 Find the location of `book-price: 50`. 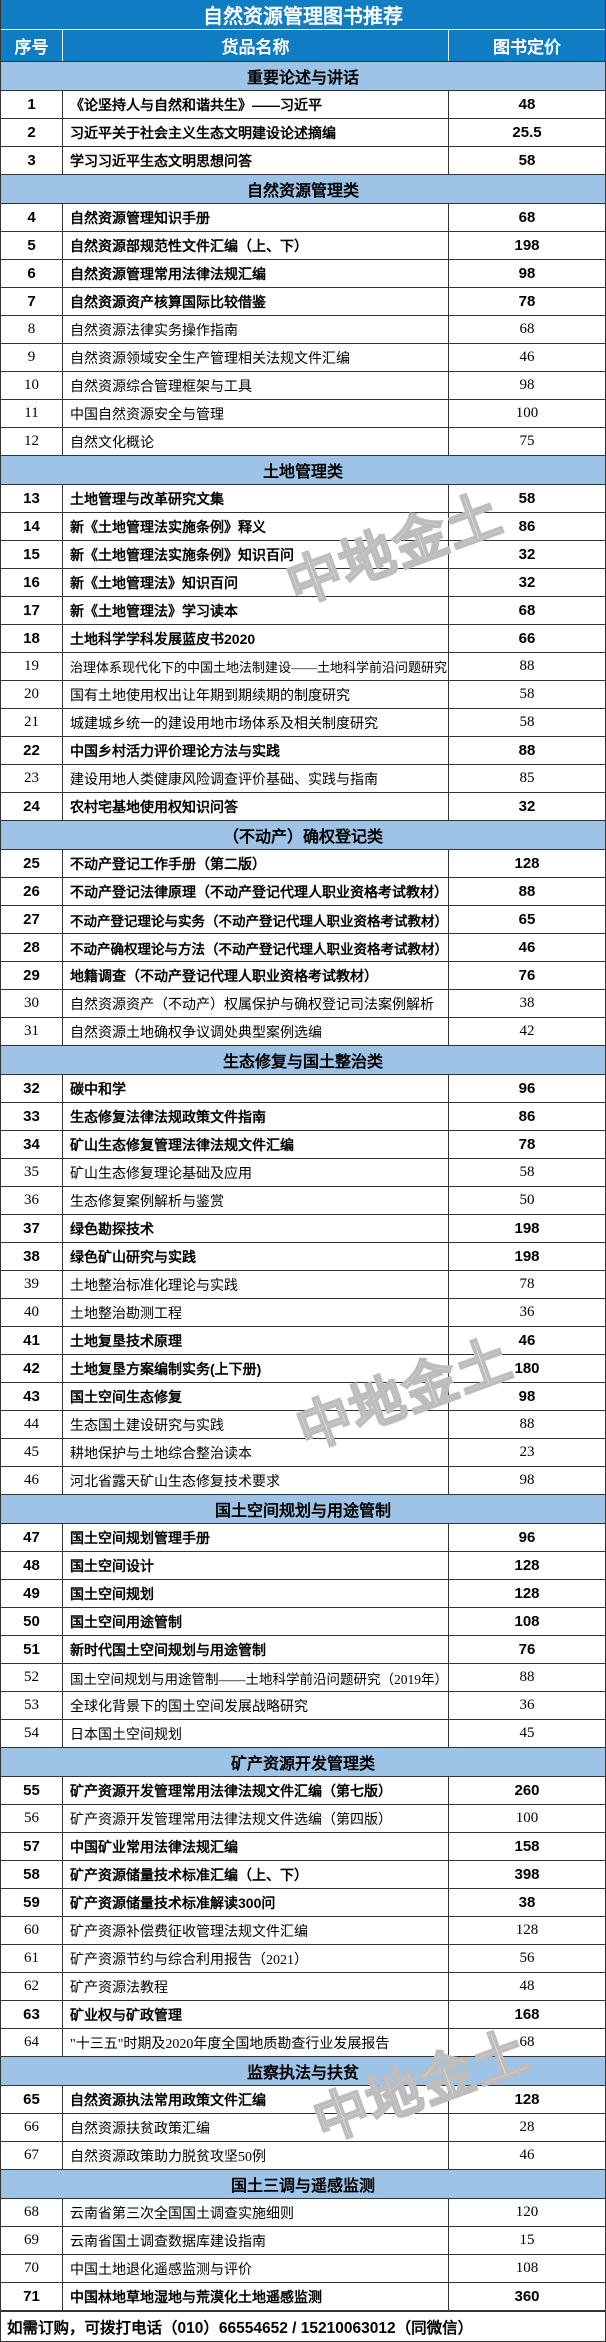

book-price: 50 is located at coordinates (527, 1200).